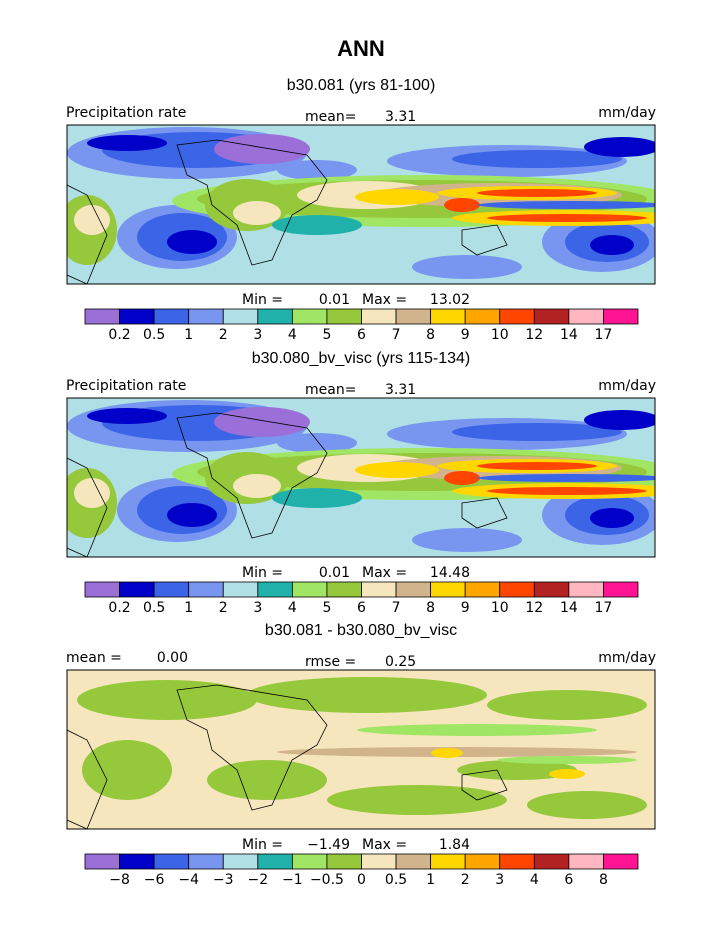 The image size is (723, 935). I want to click on panel-subtitle: b30.080_bv_visc (yrs 115-134), so click(361, 358).